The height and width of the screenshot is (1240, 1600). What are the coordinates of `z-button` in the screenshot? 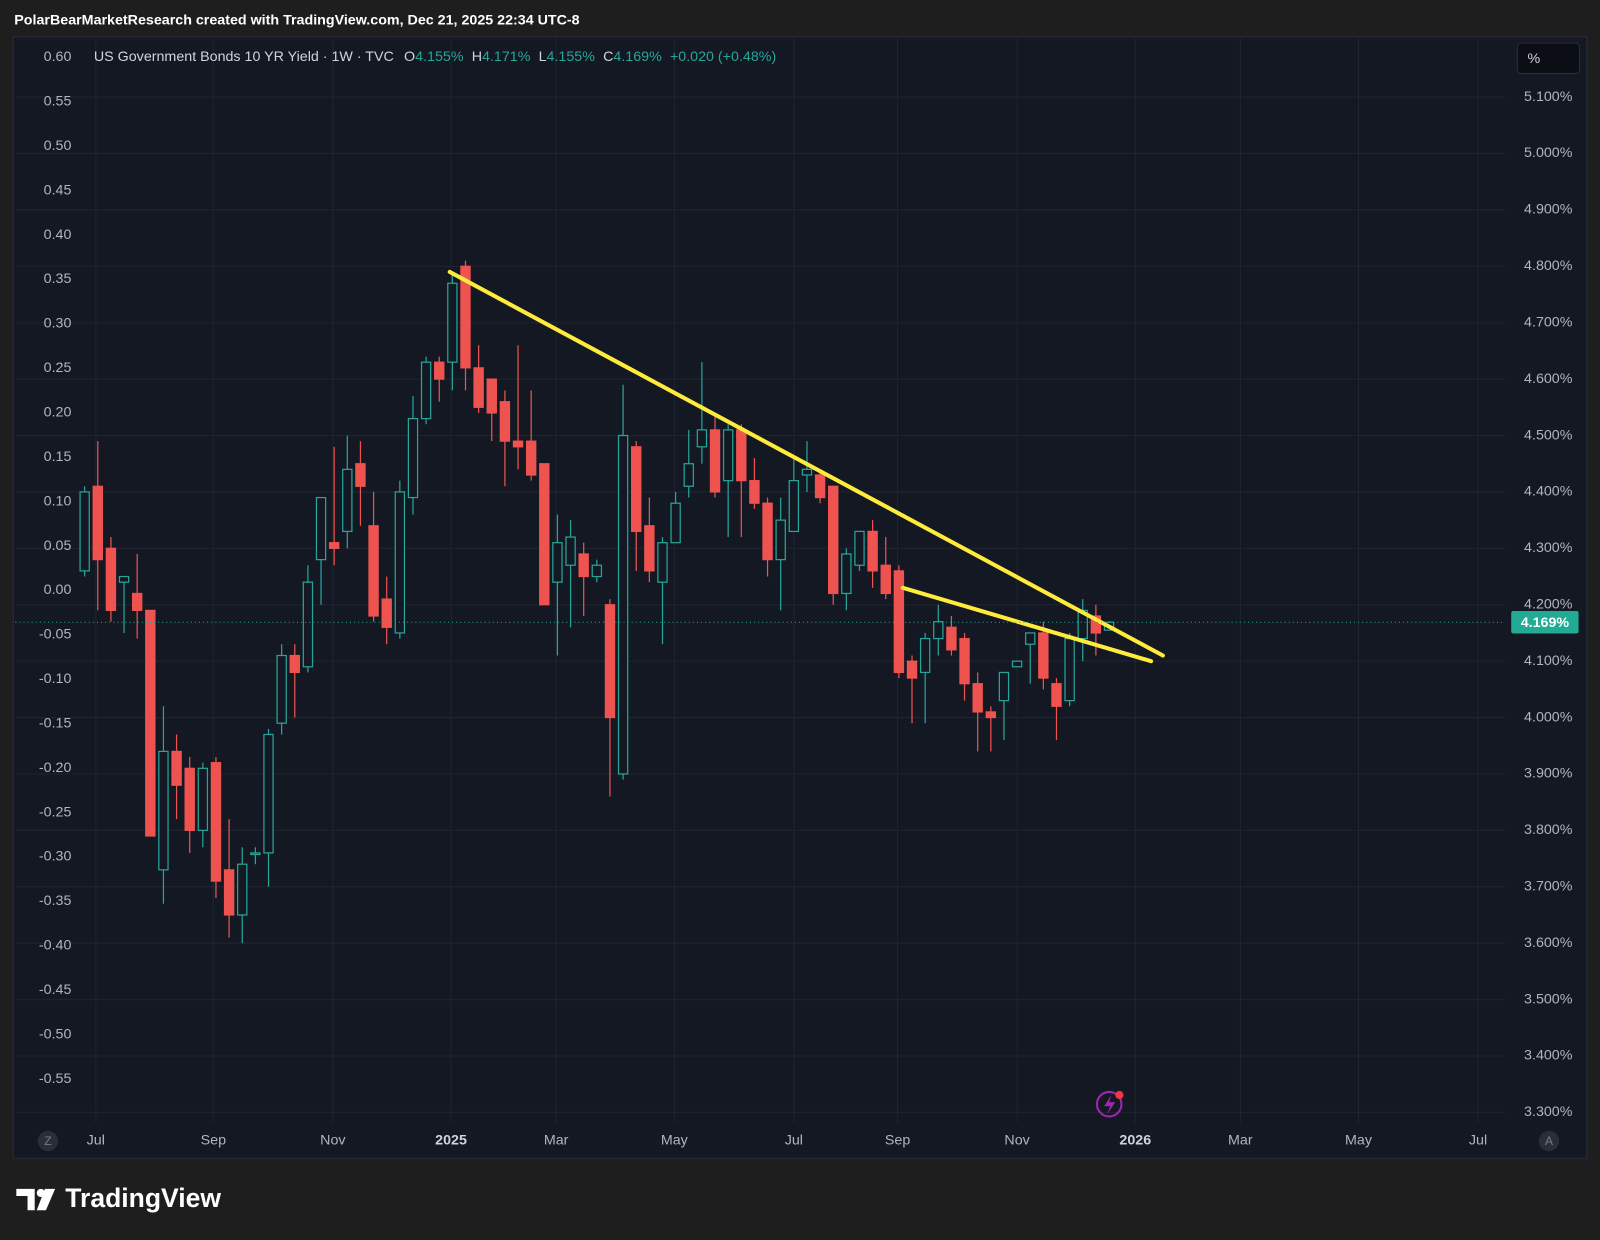 It's located at (48, 1141).